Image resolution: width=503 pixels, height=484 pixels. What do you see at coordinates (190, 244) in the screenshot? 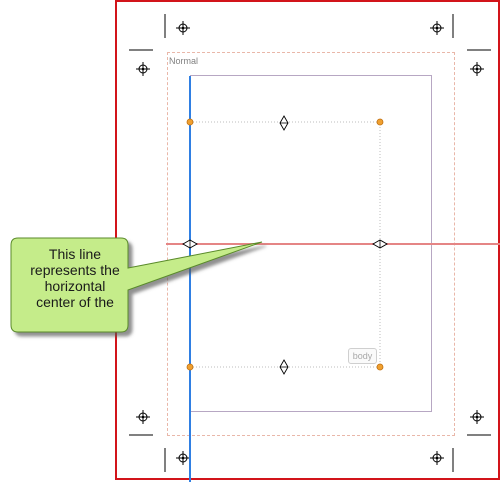
I see `left-resize-handle-icon` at bounding box center [190, 244].